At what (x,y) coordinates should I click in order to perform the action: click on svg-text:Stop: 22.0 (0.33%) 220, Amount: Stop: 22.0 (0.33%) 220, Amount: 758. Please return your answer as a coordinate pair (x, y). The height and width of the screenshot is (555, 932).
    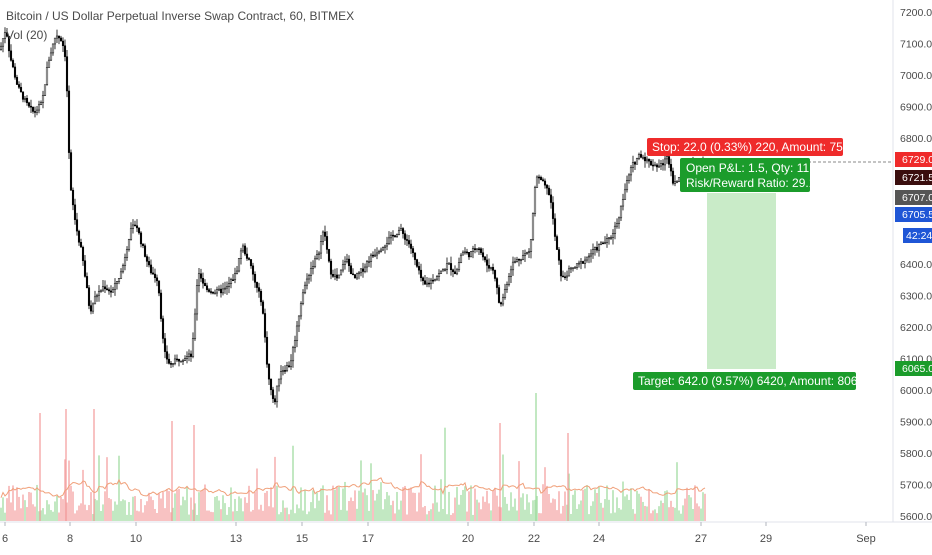
    Looking at the image, I should click on (751, 147).